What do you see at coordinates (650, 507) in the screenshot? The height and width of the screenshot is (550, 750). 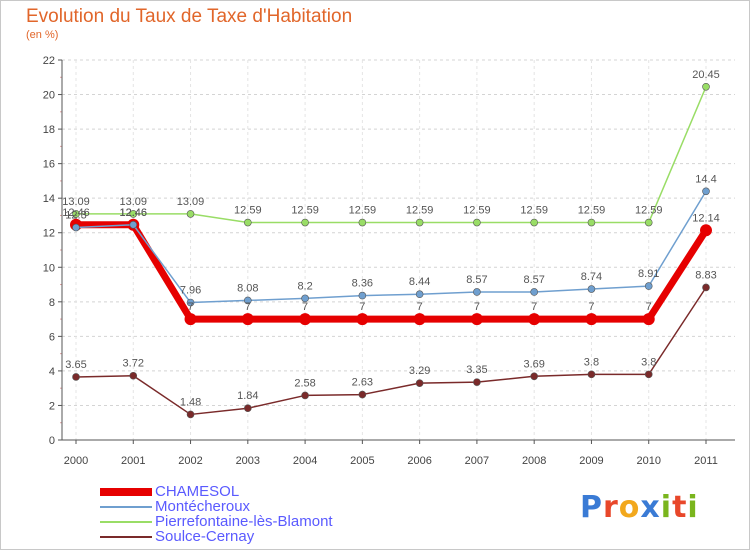 I see `brand-letter: x` at bounding box center [650, 507].